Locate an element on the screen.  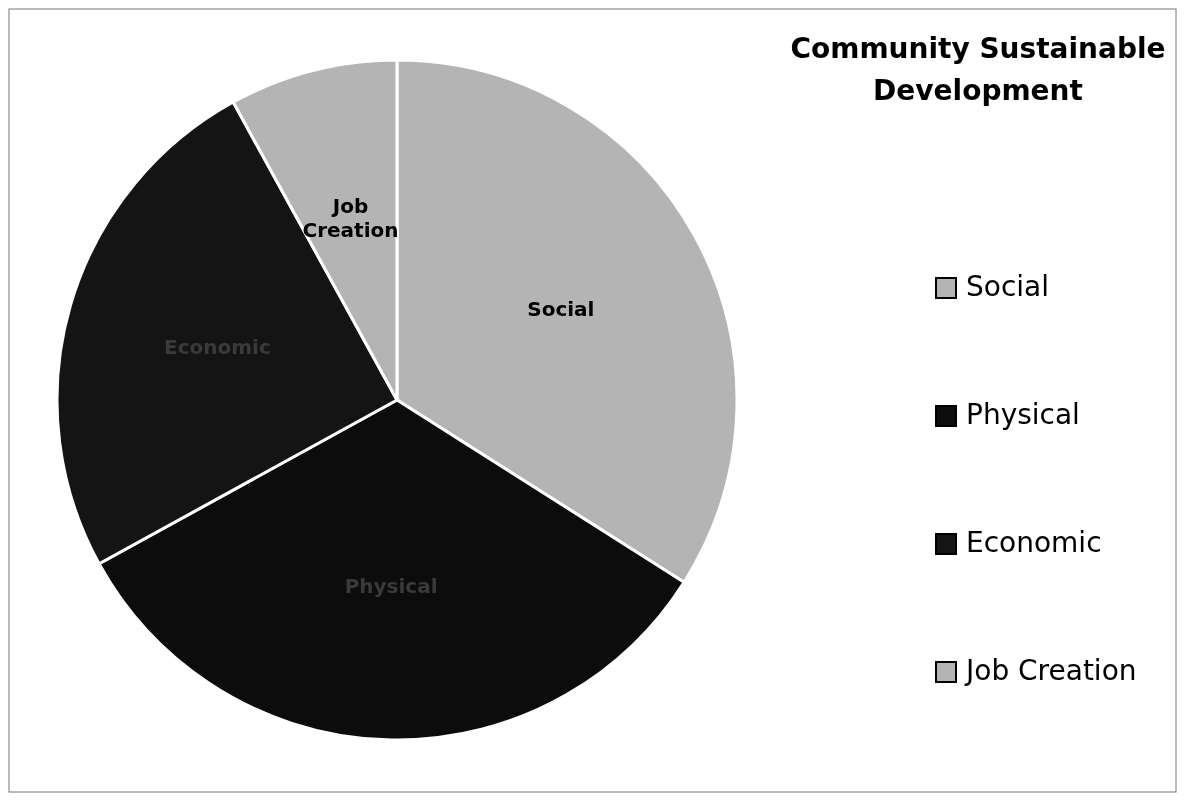
slice-label: Social is located at coordinates (561, 308).